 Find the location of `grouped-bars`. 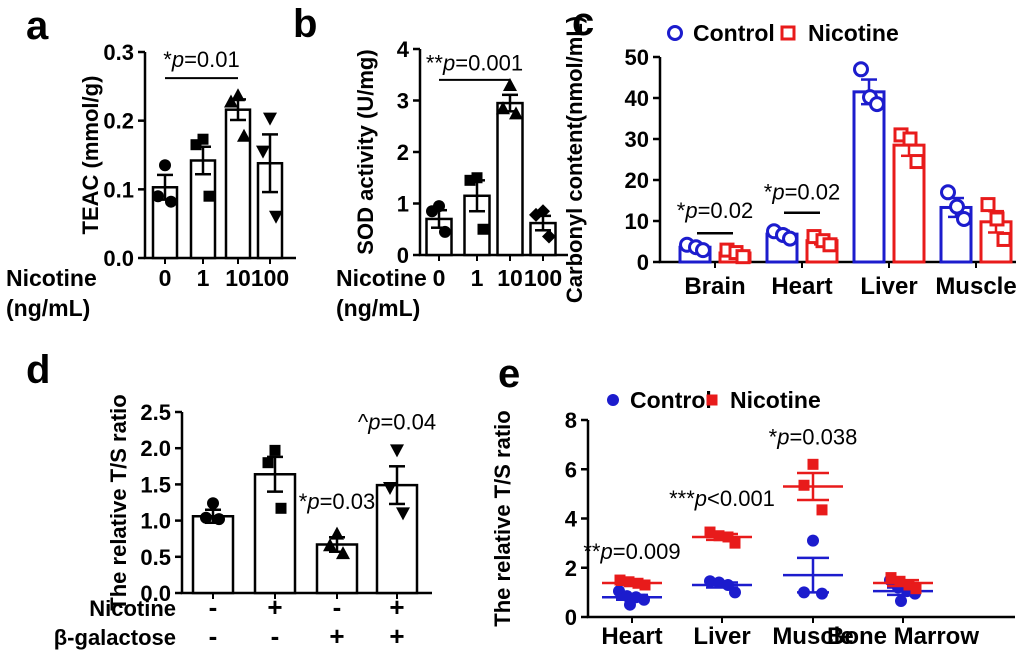

grouped-bars is located at coordinates (845, 163).